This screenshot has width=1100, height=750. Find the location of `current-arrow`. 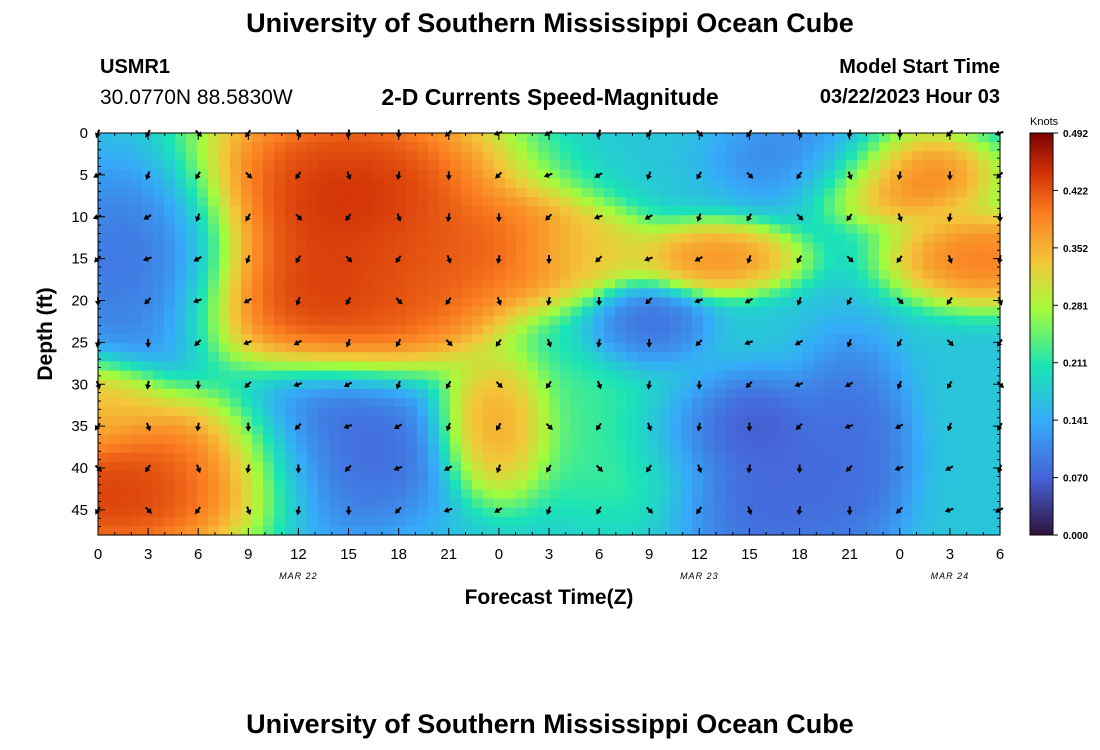

current-arrow is located at coordinates (748, 300).